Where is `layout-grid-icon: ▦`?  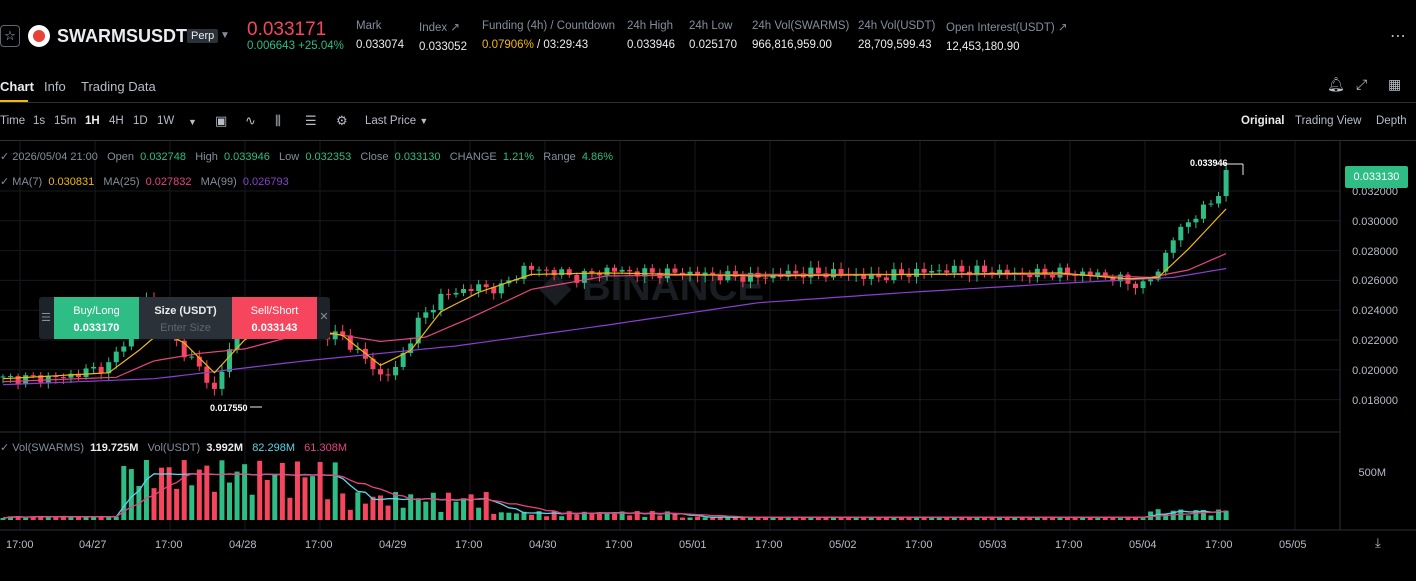
layout-grid-icon: ▦ is located at coordinates (1395, 84).